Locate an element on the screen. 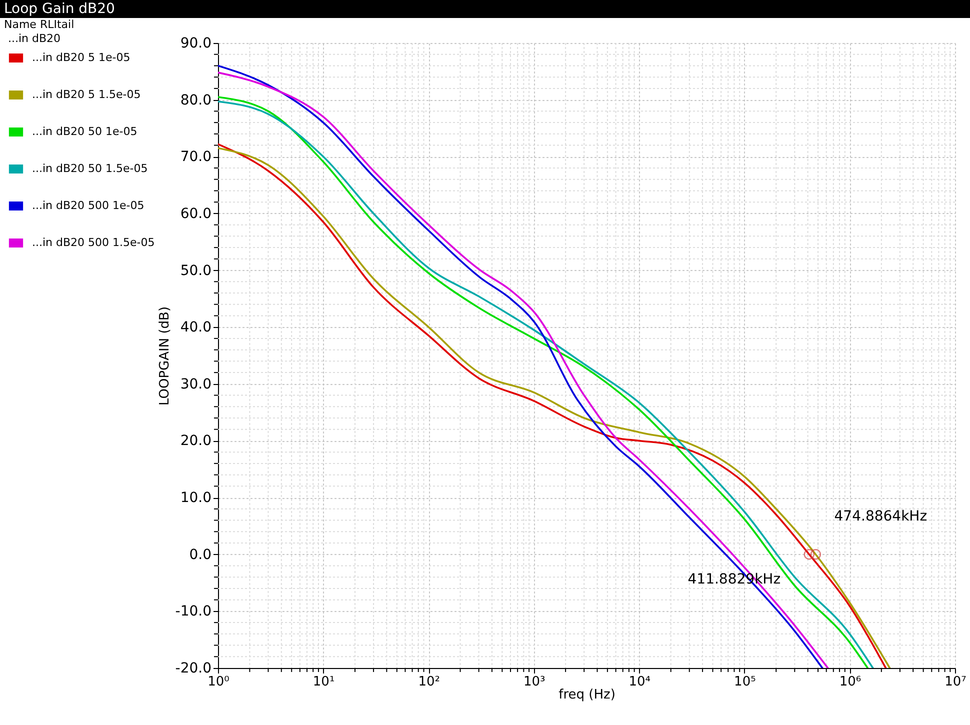 This screenshot has height=725, width=970. text: ...in dB20 is located at coordinates (34, 38).